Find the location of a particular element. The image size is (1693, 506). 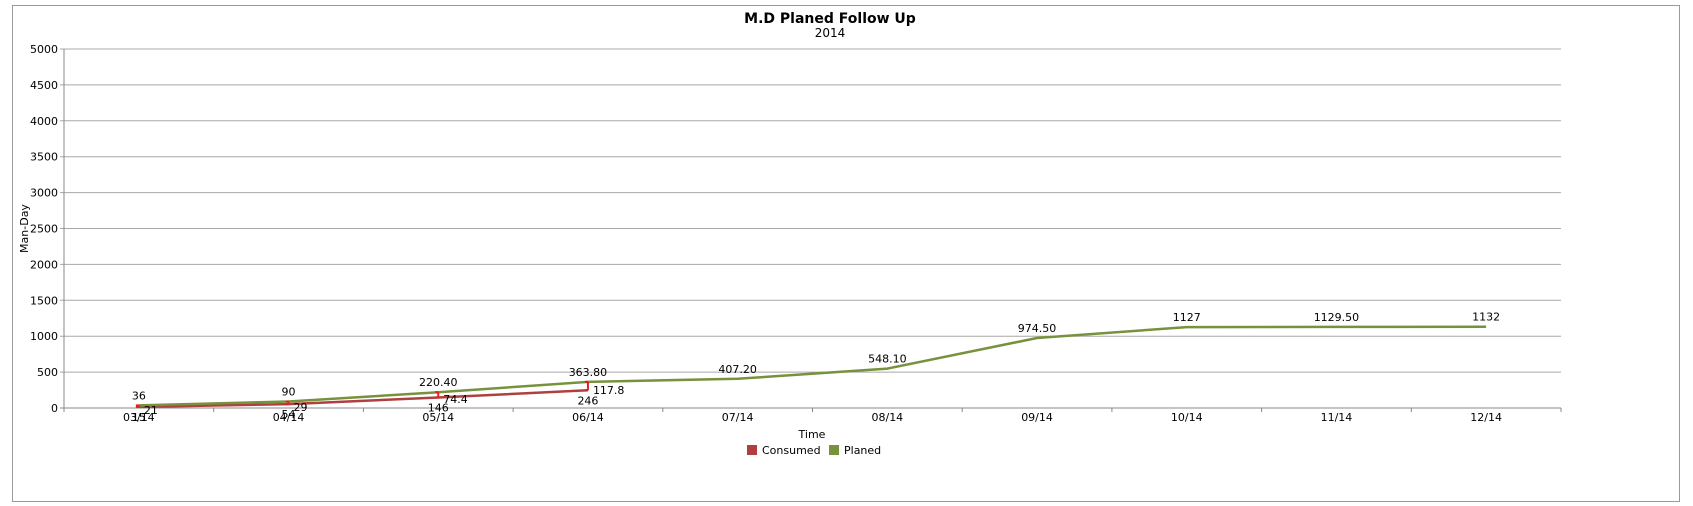

data-label-planed: 407.20 is located at coordinates (737, 369).